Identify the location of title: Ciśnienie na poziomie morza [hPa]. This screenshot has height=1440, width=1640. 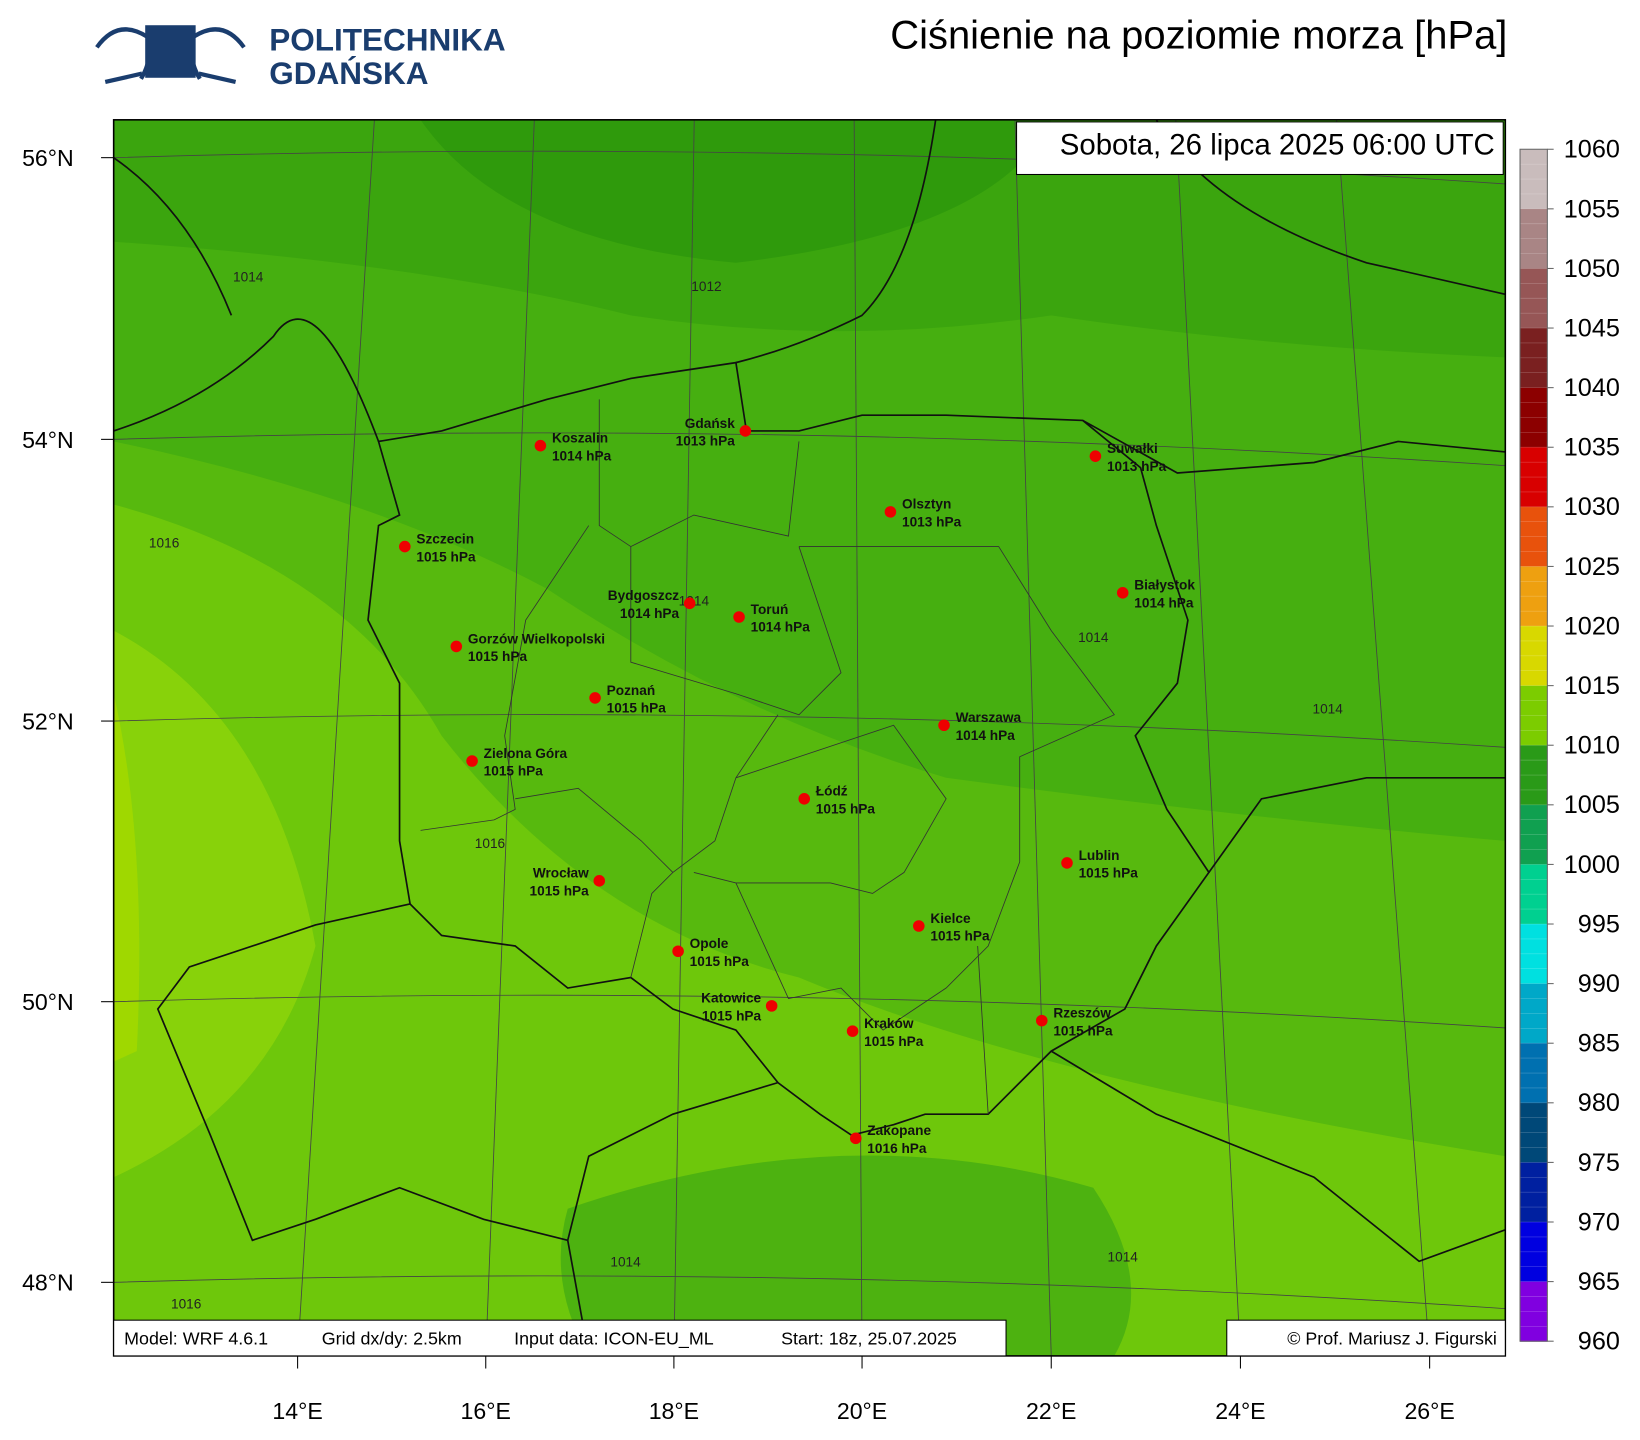
(1198, 35).